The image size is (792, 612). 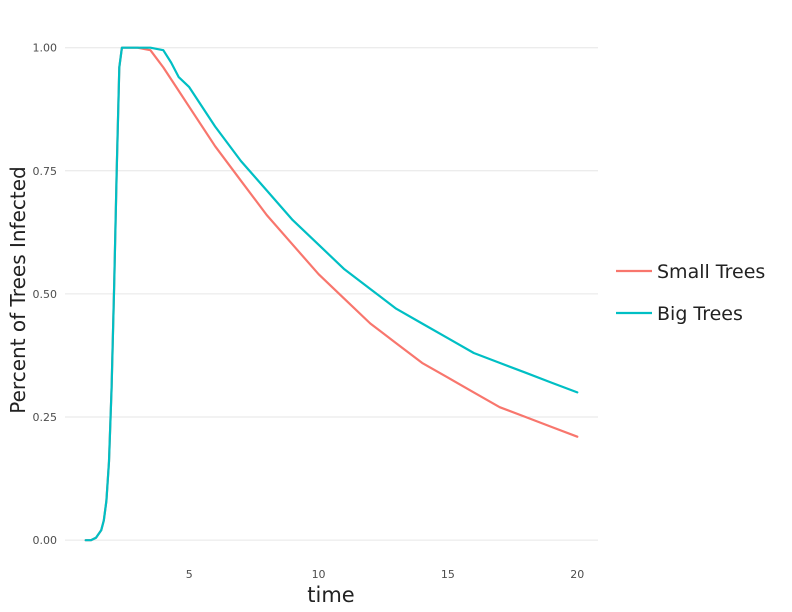 I want to click on y-tick-label: 1.00, so click(x=45, y=48).